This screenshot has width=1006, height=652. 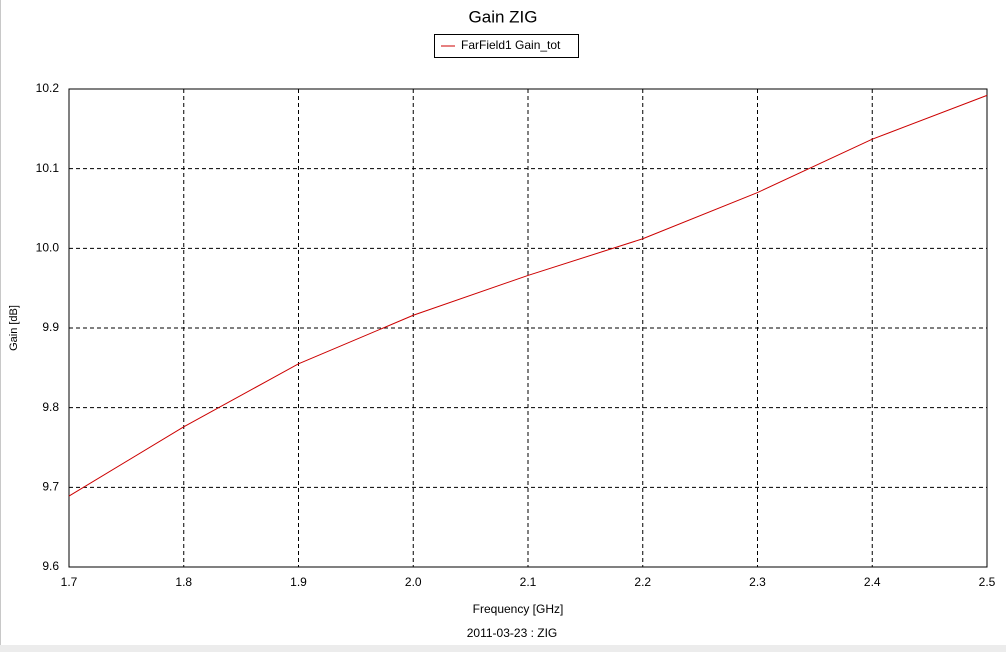 I want to click on x-tick-label: 2.4, so click(x=872, y=582).